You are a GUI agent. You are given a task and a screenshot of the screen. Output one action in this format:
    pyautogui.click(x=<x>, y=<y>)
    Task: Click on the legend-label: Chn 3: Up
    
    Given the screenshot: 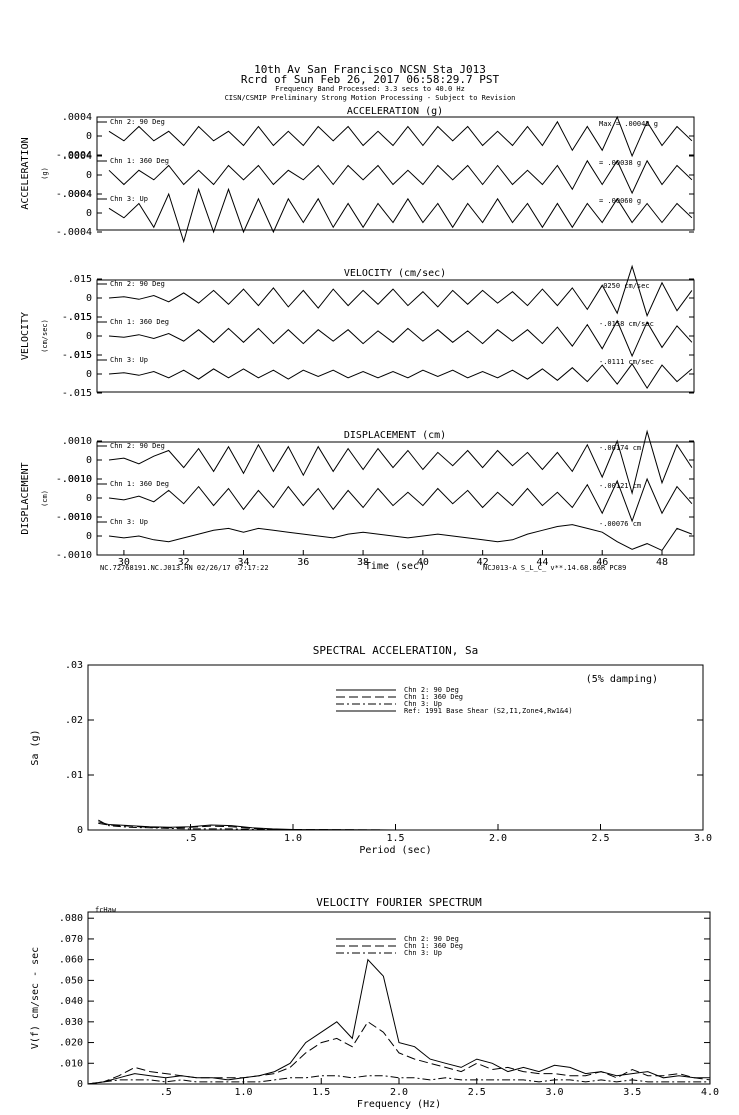 What is the action you would take?
    pyautogui.click(x=423, y=704)
    